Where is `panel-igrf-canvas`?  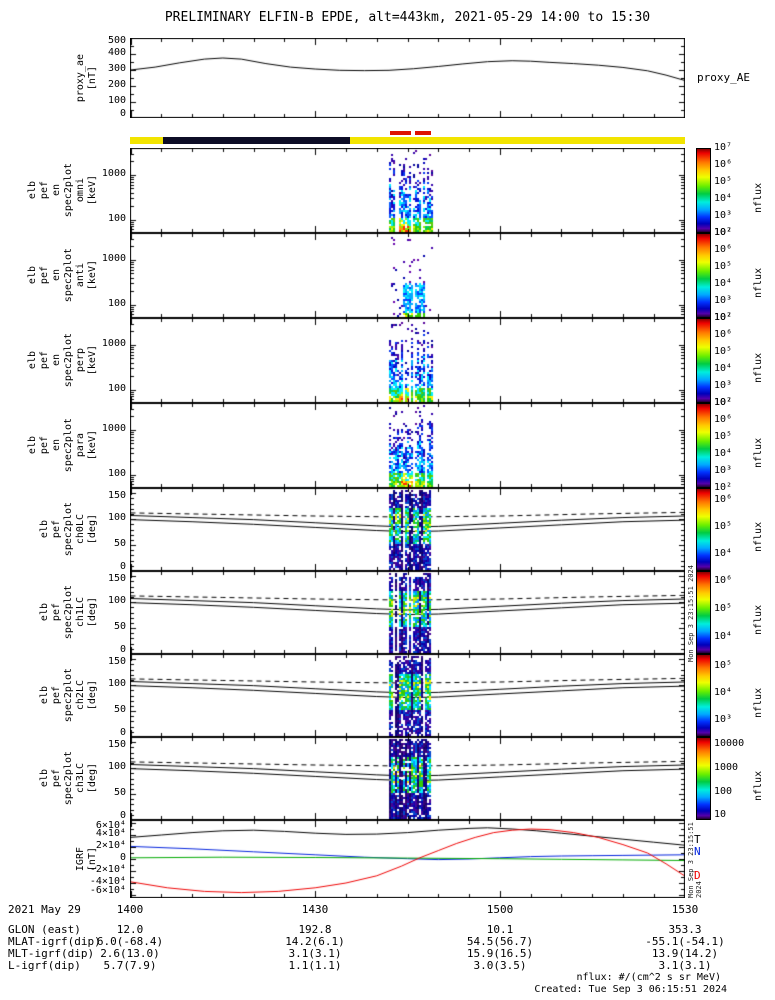 panel-igrf-canvas is located at coordinates (407, 859).